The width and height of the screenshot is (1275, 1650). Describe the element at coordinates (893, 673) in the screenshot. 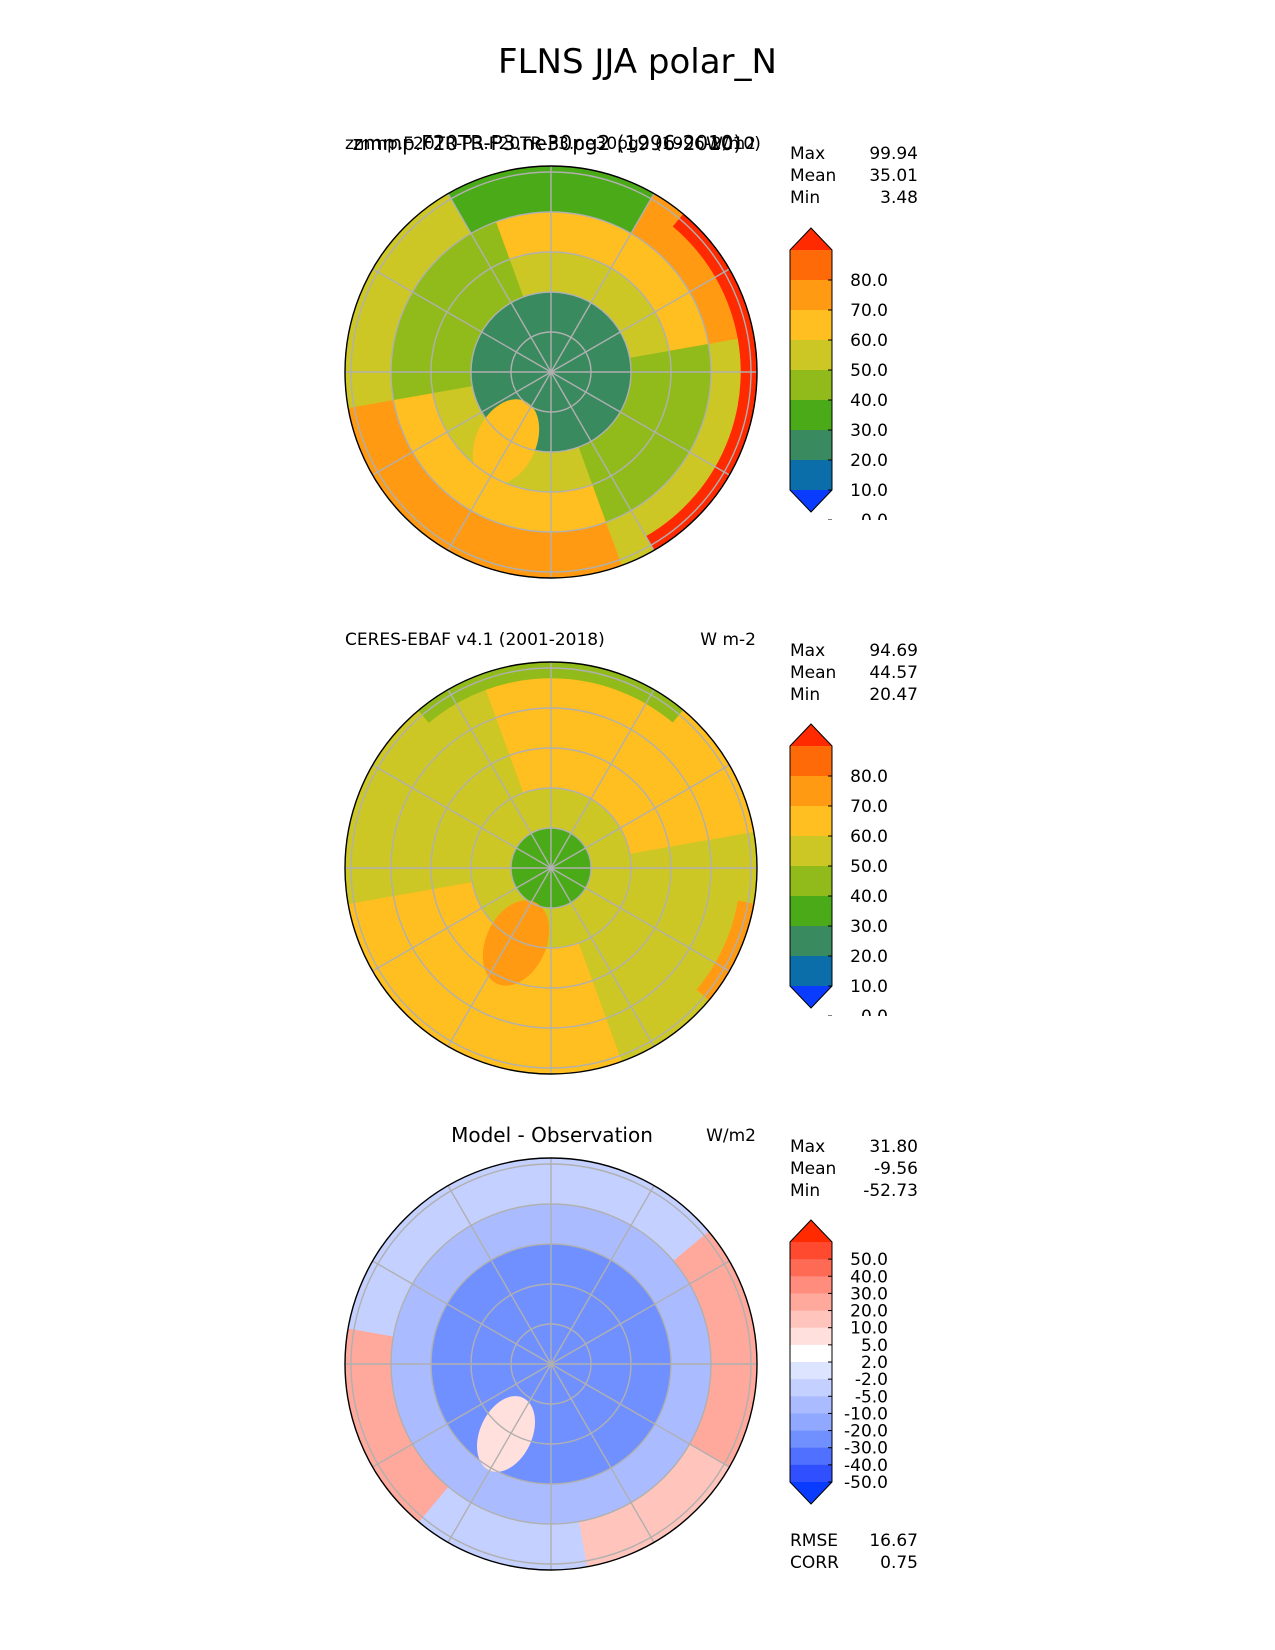

I see `stat-value: 44.57` at that location.